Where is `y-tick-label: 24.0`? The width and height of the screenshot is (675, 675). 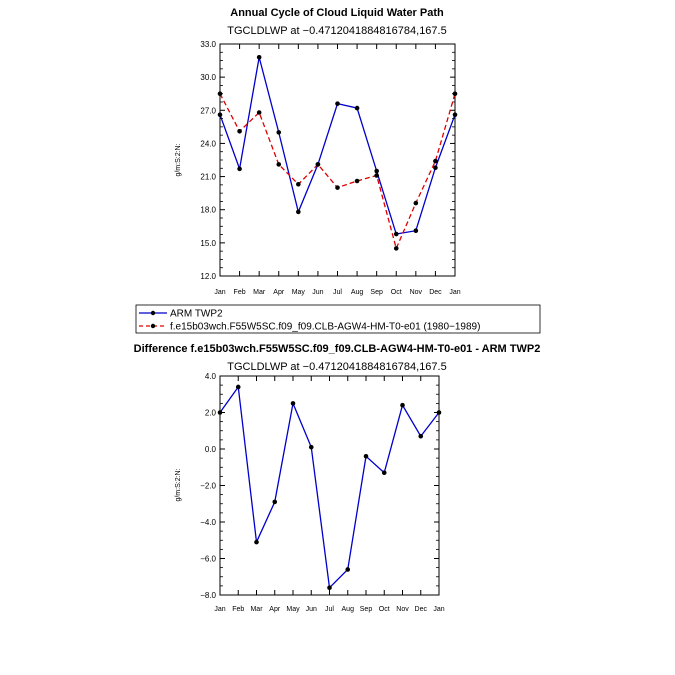 y-tick-label: 24.0 is located at coordinates (208, 143).